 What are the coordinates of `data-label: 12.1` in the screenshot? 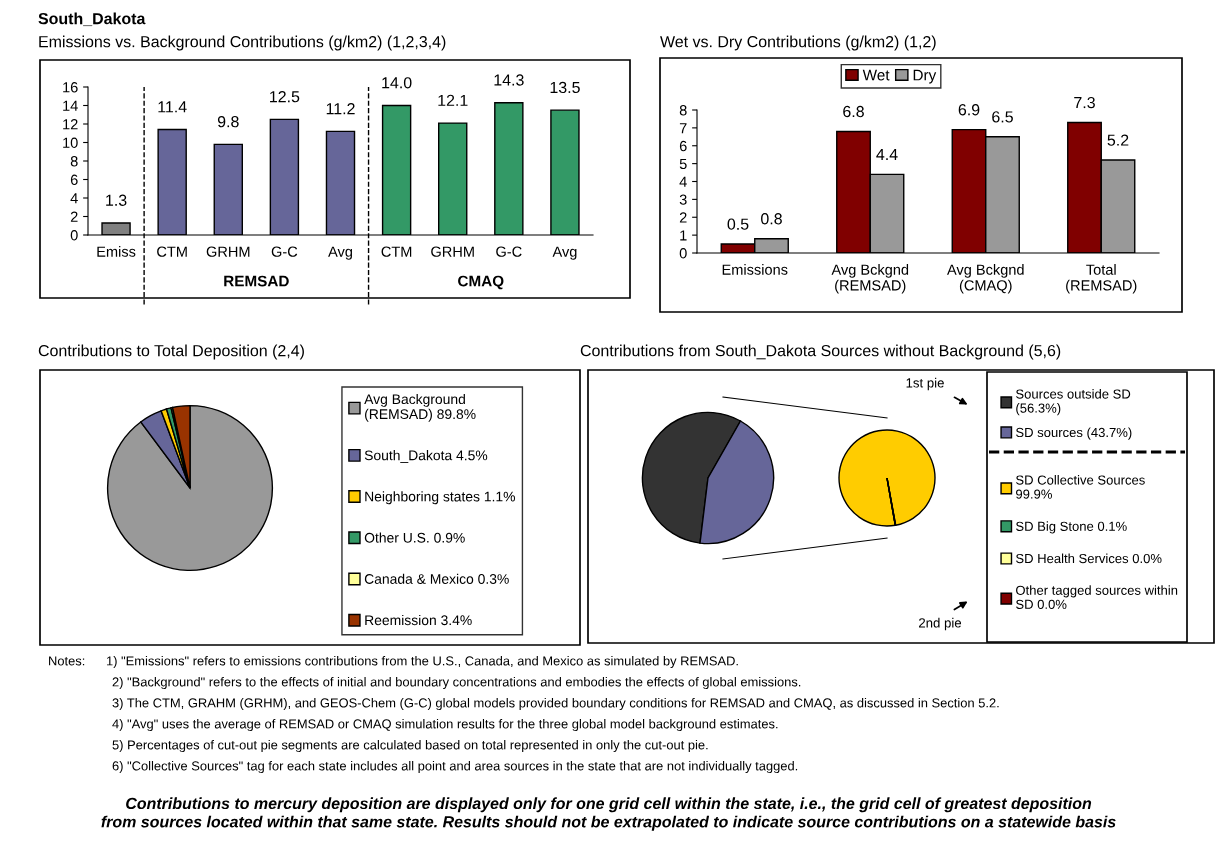 It's located at (453, 100).